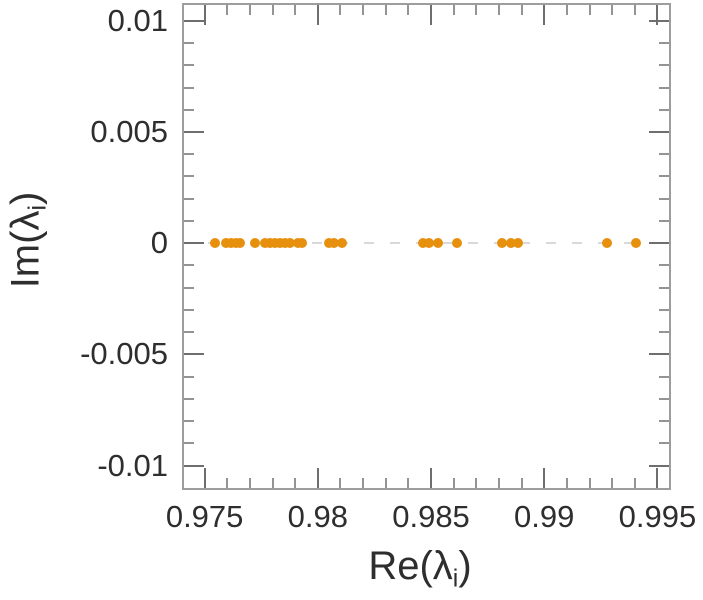  I want to click on y-axis-title: Im(λi), so click(27, 240).